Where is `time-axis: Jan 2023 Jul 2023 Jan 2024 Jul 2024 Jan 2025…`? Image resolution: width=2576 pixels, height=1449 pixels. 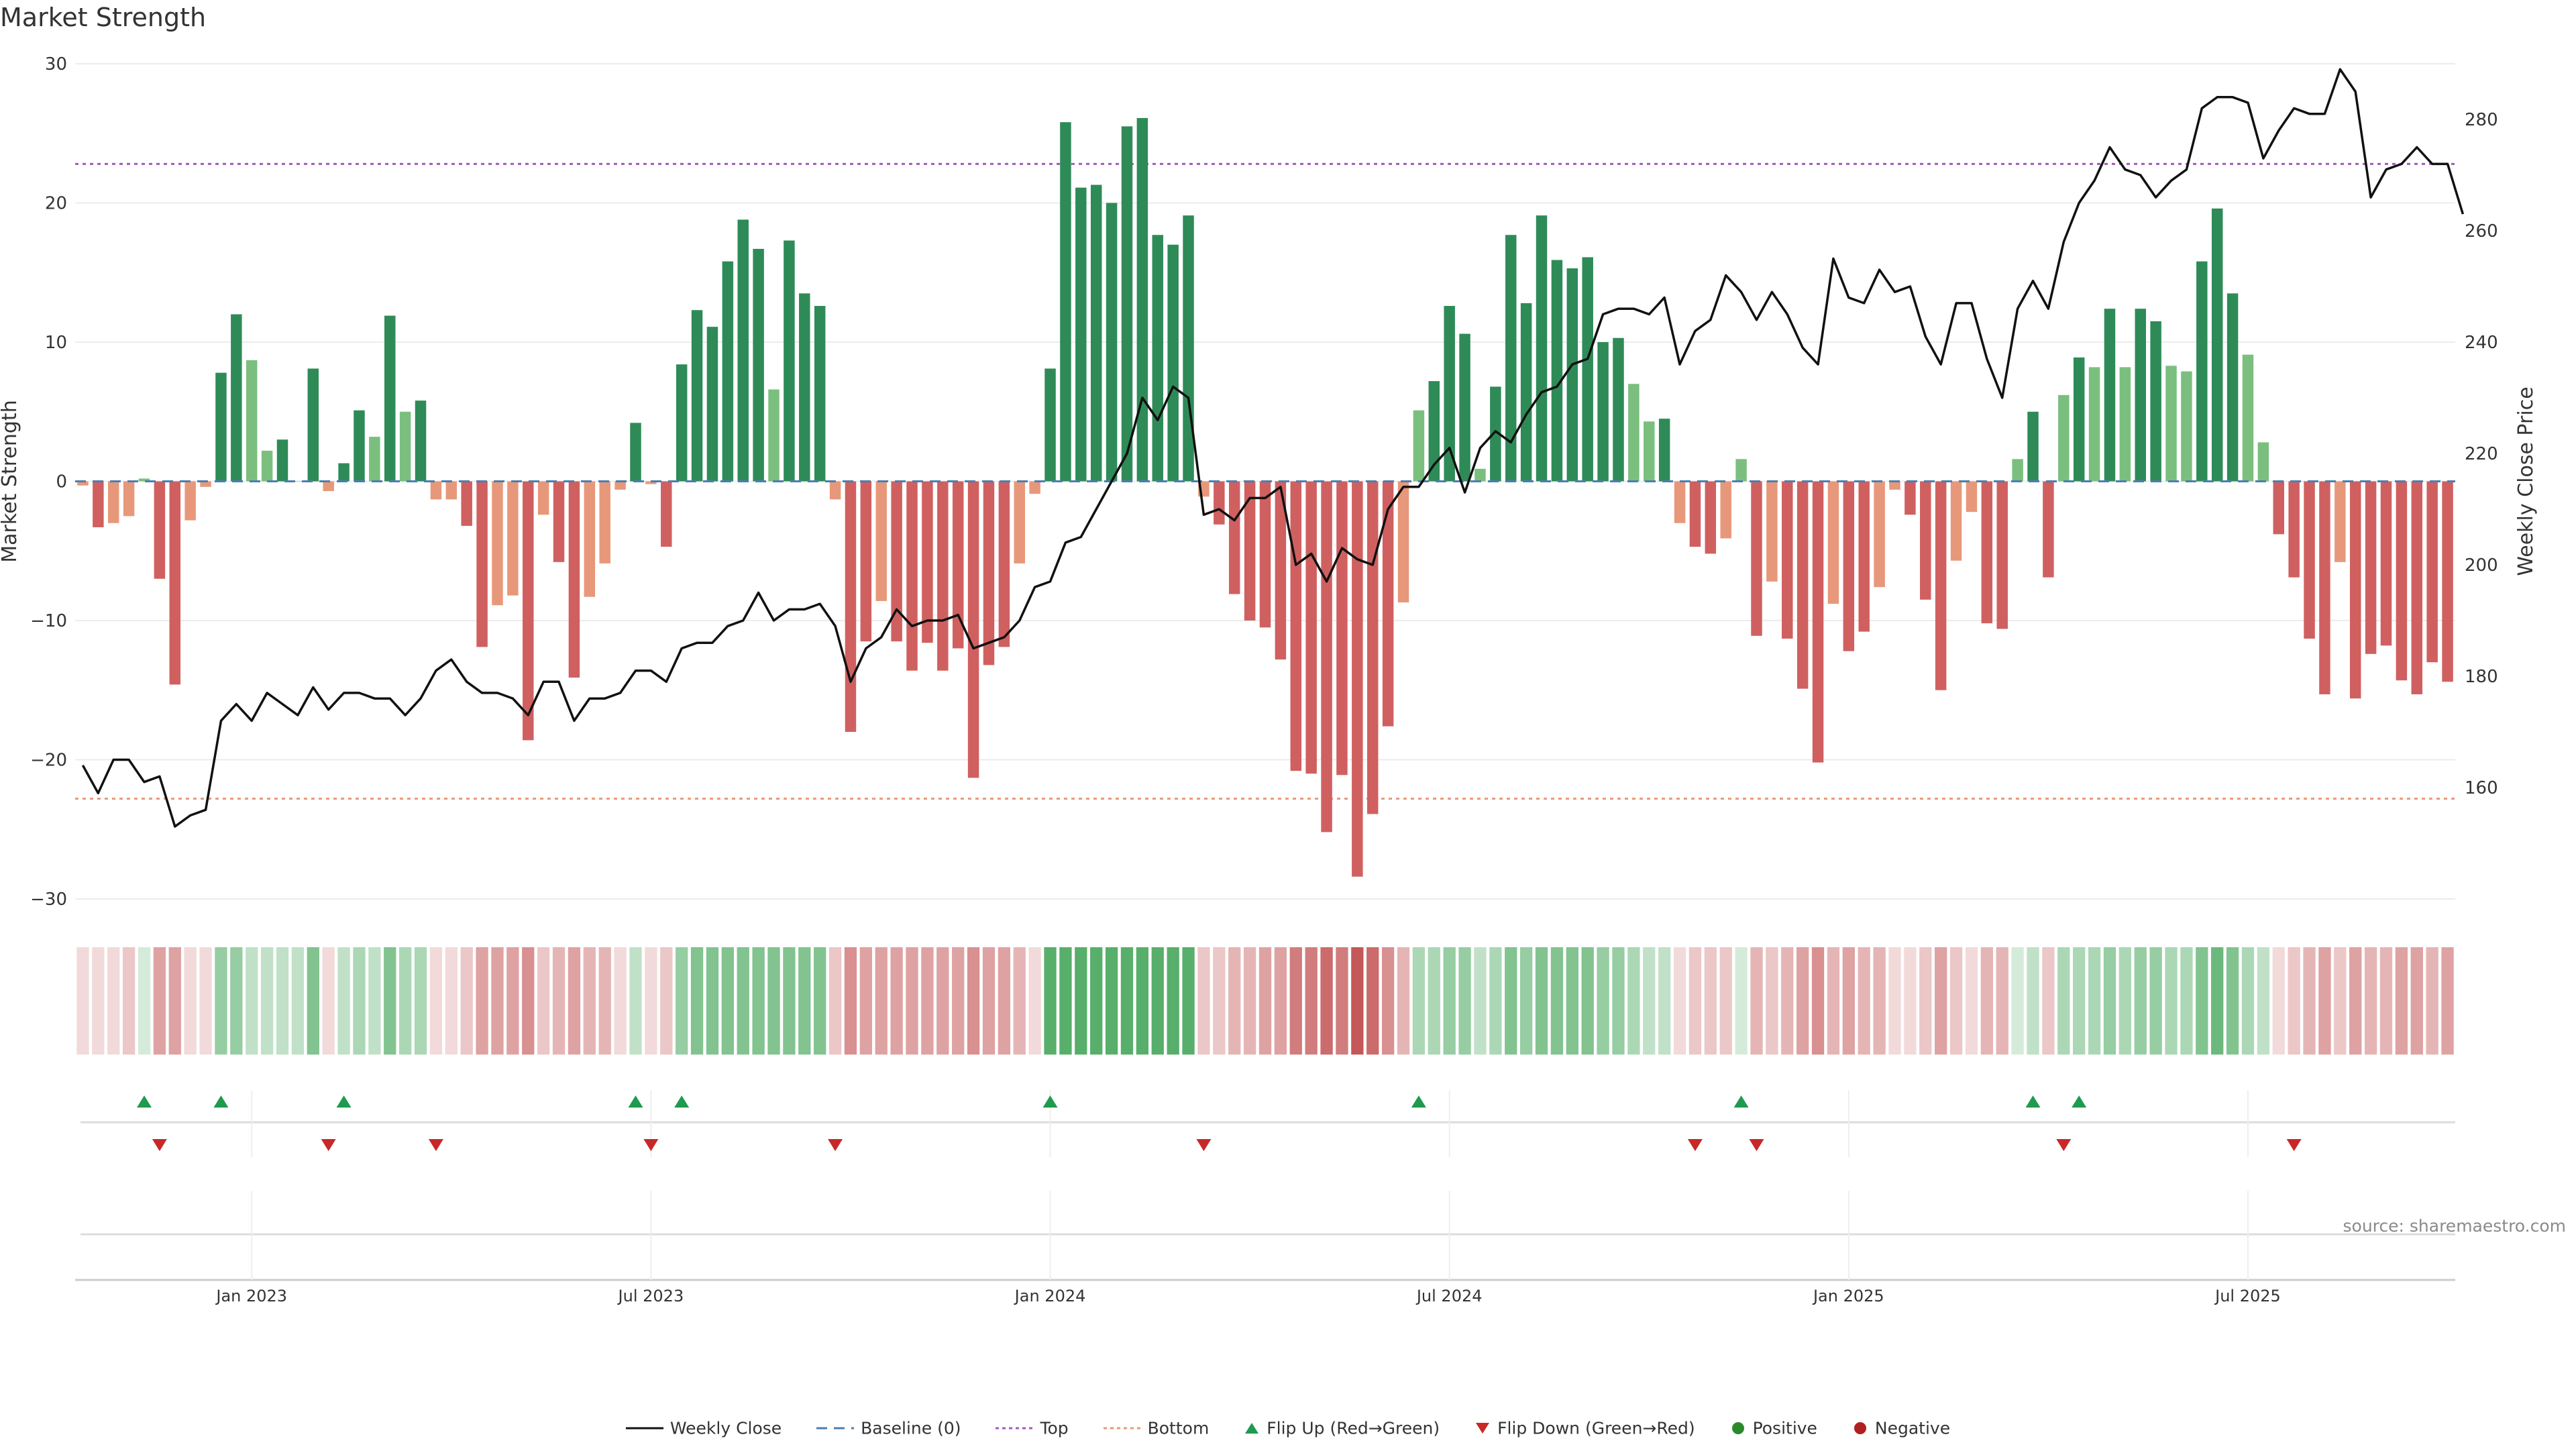 time-axis: Jan 2023 Jul 2023 Jan 2024 Jul 2024 Jan 2025… is located at coordinates (1265, 1248).